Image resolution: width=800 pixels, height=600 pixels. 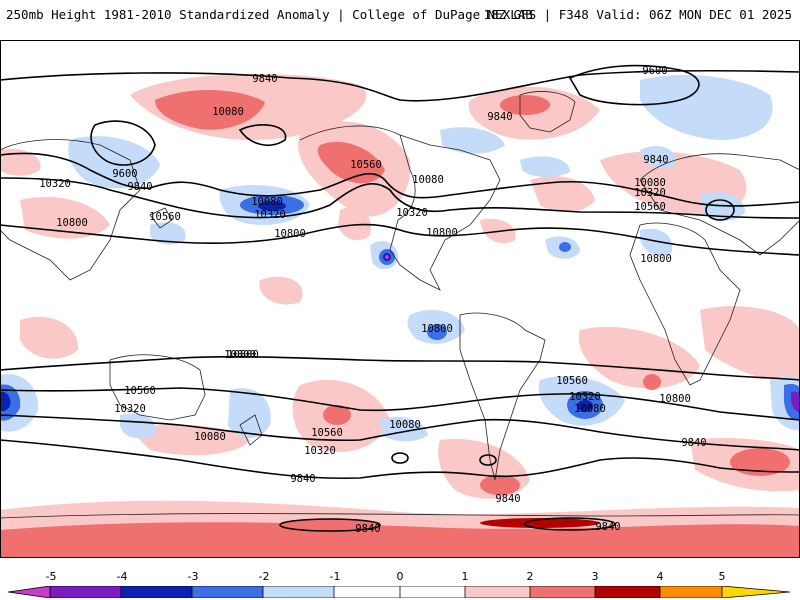 What do you see at coordinates (756, 592) in the screenshot?
I see `colorbar-right-triangle` at bounding box center [756, 592].